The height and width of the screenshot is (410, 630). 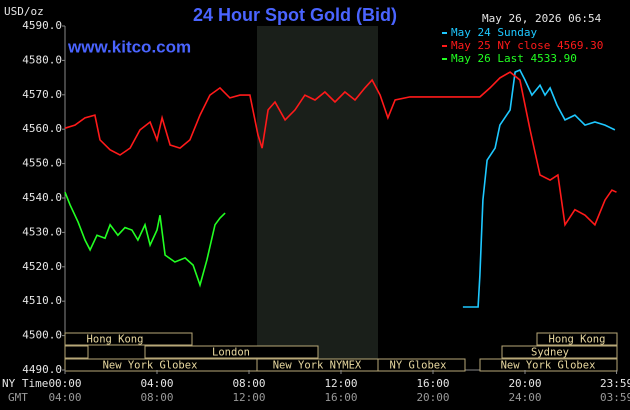 What do you see at coordinates (42, 197) in the screenshot?
I see `y-tick-label: 4540.0` at bounding box center [42, 197].